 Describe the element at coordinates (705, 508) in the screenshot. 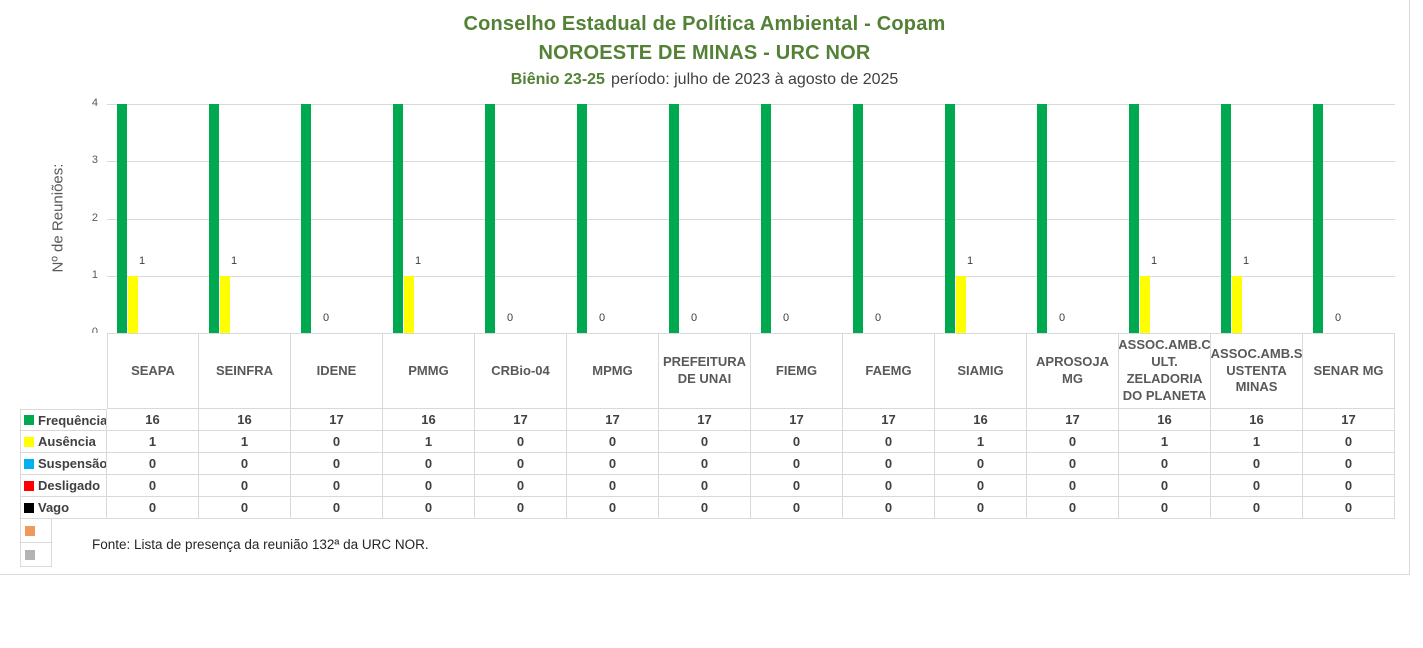

I see `value-cell-vago-prefeitura-de-unai: 0` at that location.